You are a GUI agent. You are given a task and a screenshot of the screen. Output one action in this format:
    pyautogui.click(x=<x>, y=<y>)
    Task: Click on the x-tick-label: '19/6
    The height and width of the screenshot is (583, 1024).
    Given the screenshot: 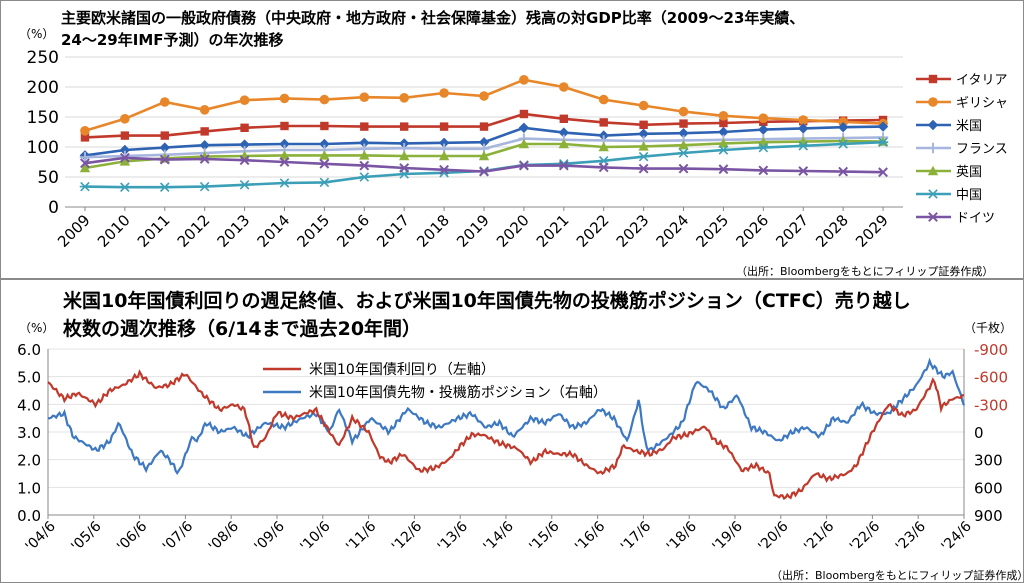 What is the action you would take?
    pyautogui.click(x=728, y=536)
    